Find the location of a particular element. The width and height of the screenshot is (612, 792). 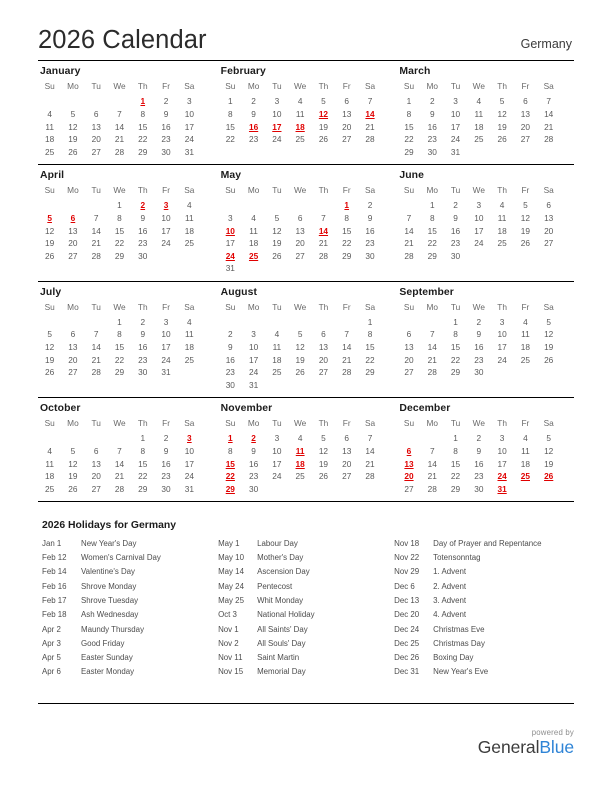

day-cell: 13 is located at coordinates (323, 347).